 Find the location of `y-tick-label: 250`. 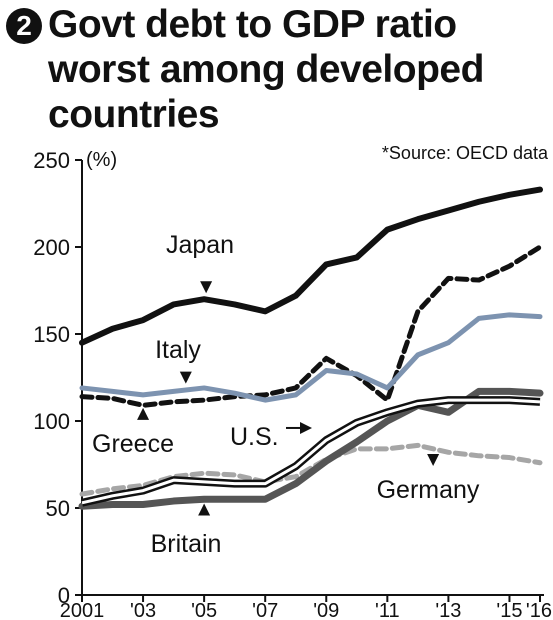

y-tick-label: 250 is located at coordinates (51, 160).